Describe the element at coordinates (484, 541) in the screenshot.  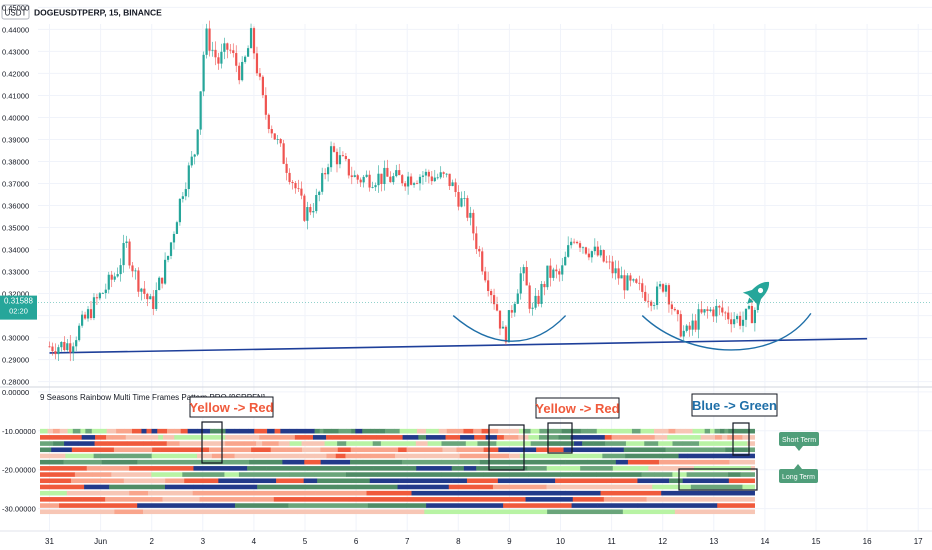
I see `time-axis: 31 Jun 2 3 4 5 6 7 8 9 10 11 12 13 14 15 16 17` at that location.